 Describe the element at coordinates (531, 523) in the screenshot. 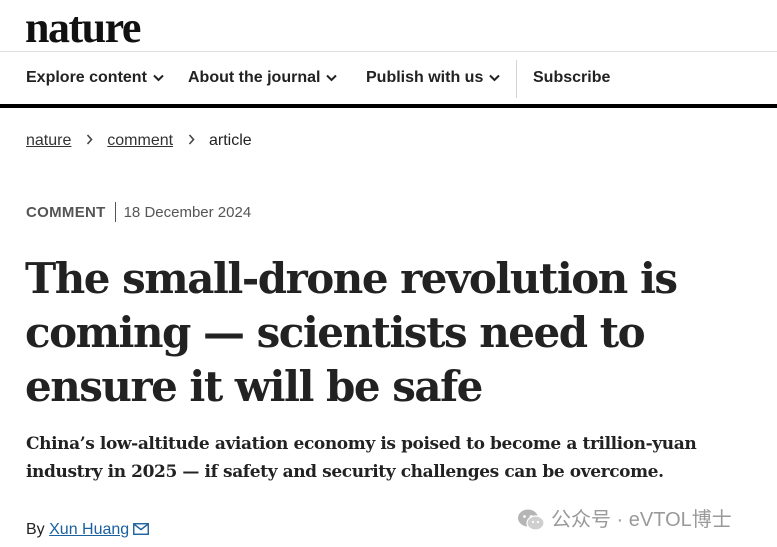

I see `wechat-icon` at that location.